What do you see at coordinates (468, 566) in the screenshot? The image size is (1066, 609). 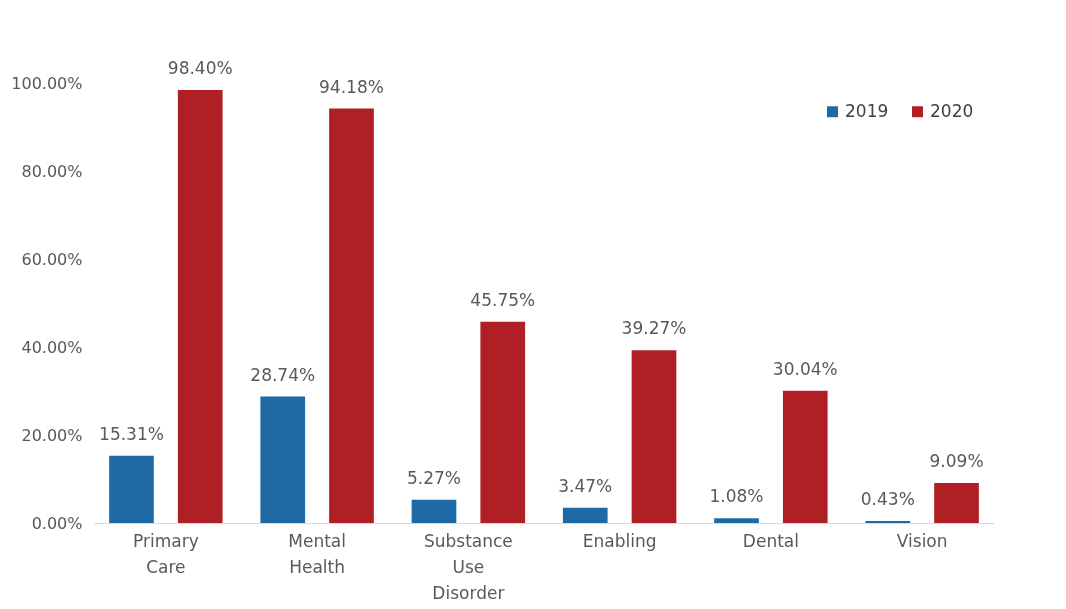 I see `x-tick-label: Substance Use Disorder` at bounding box center [468, 566].